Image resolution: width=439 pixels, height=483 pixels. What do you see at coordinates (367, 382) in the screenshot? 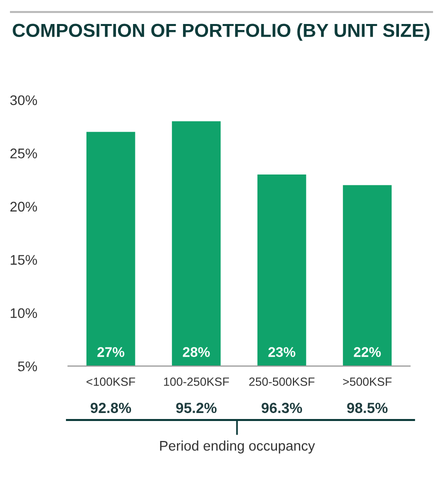
I see `x-tick-label: >500KSF` at bounding box center [367, 382].